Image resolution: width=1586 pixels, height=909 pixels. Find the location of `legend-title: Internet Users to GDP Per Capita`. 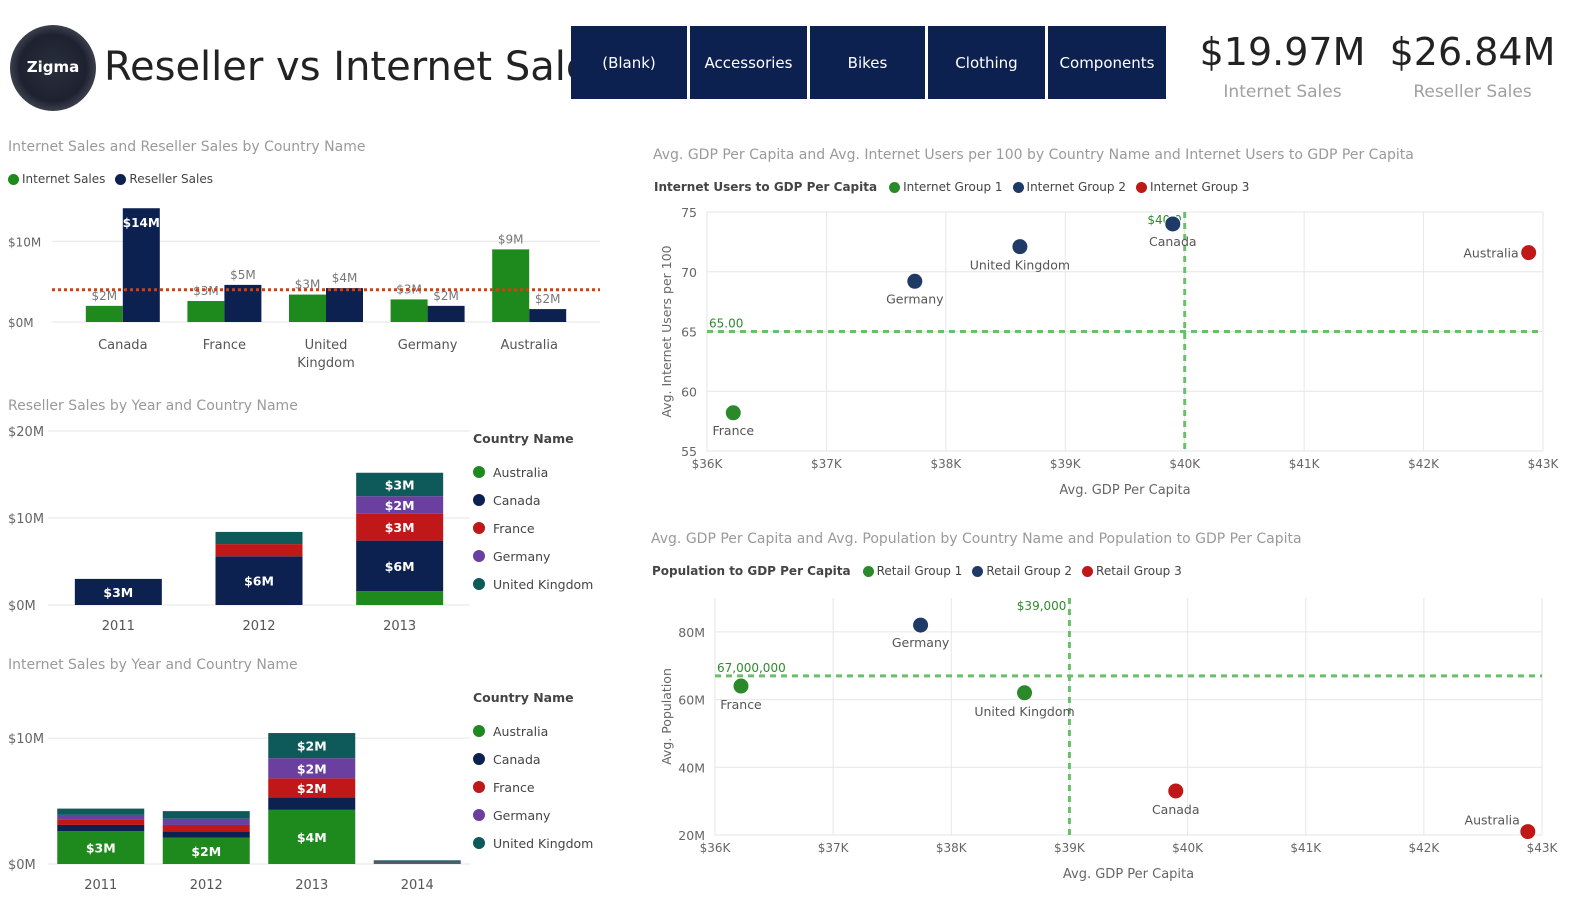

legend-title: Internet Users to GDP Per Capita is located at coordinates (766, 187).